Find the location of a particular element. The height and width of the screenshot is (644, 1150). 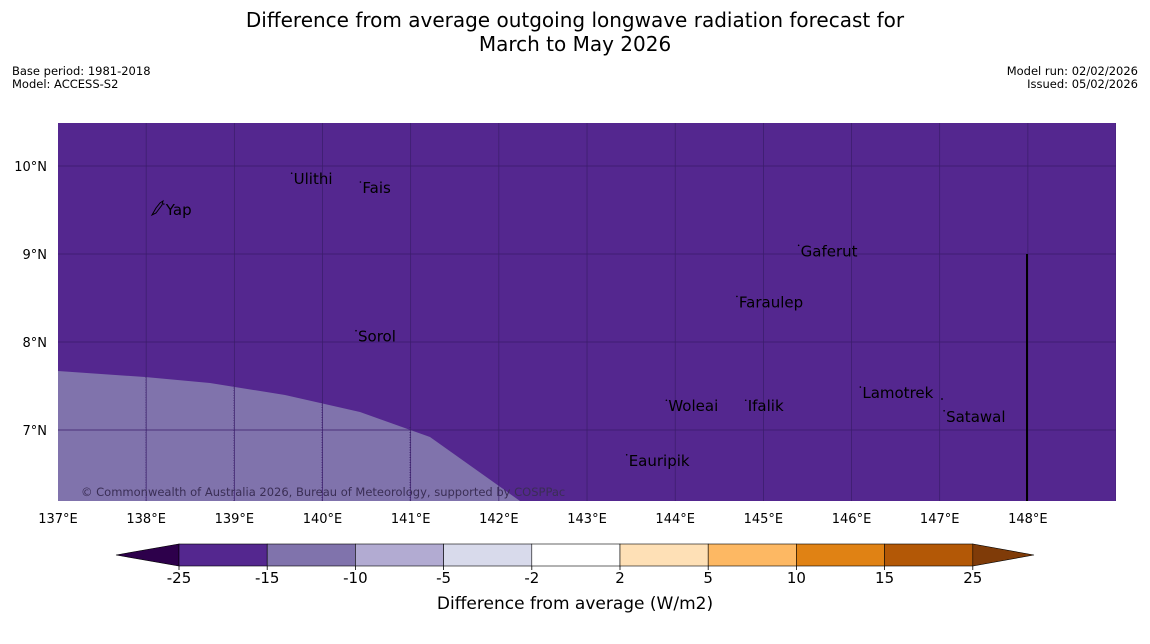

place-label: Yap is located at coordinates (178, 210).